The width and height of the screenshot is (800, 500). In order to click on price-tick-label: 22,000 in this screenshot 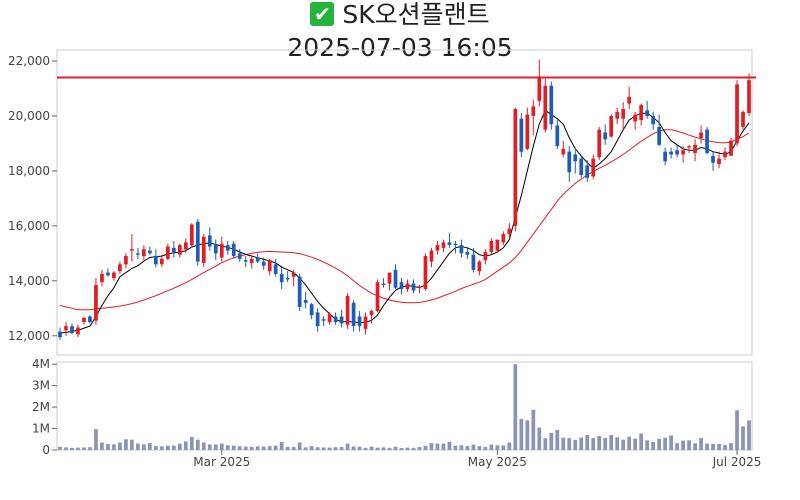, I will do `click(29, 61)`.